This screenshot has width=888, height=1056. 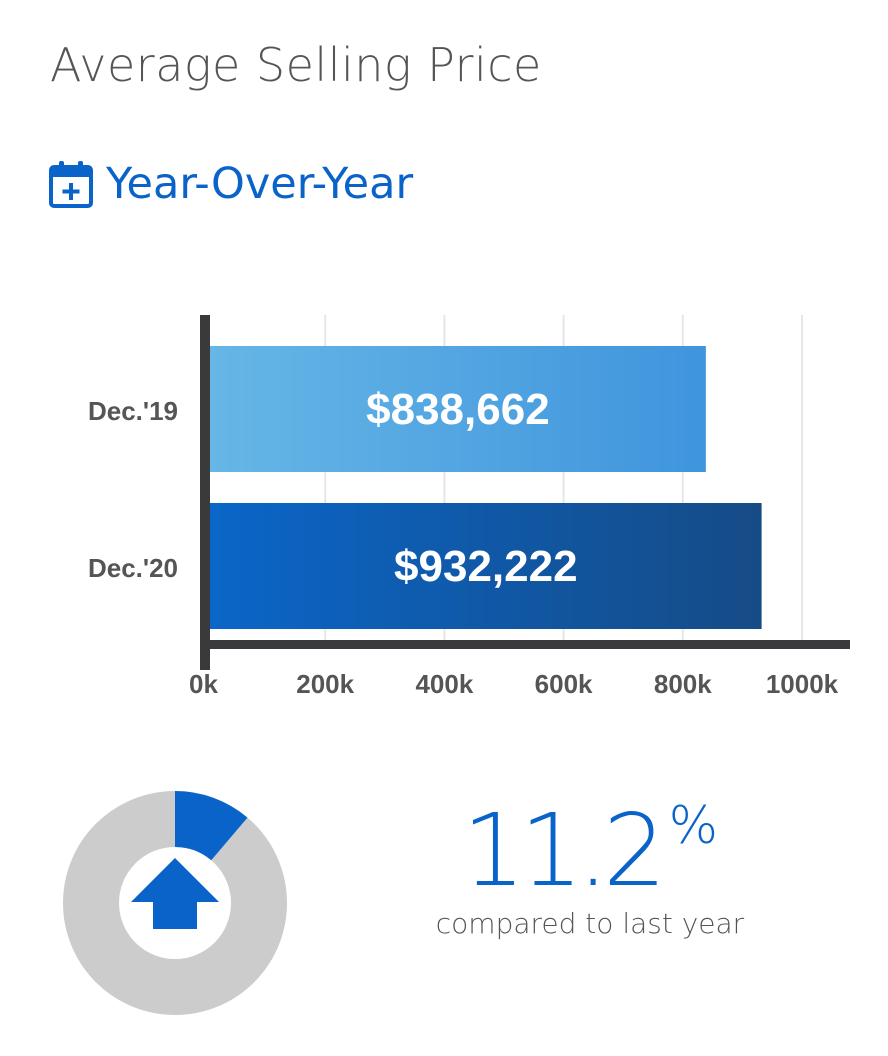 I want to click on donut-chart, so click(x=175, y=903).